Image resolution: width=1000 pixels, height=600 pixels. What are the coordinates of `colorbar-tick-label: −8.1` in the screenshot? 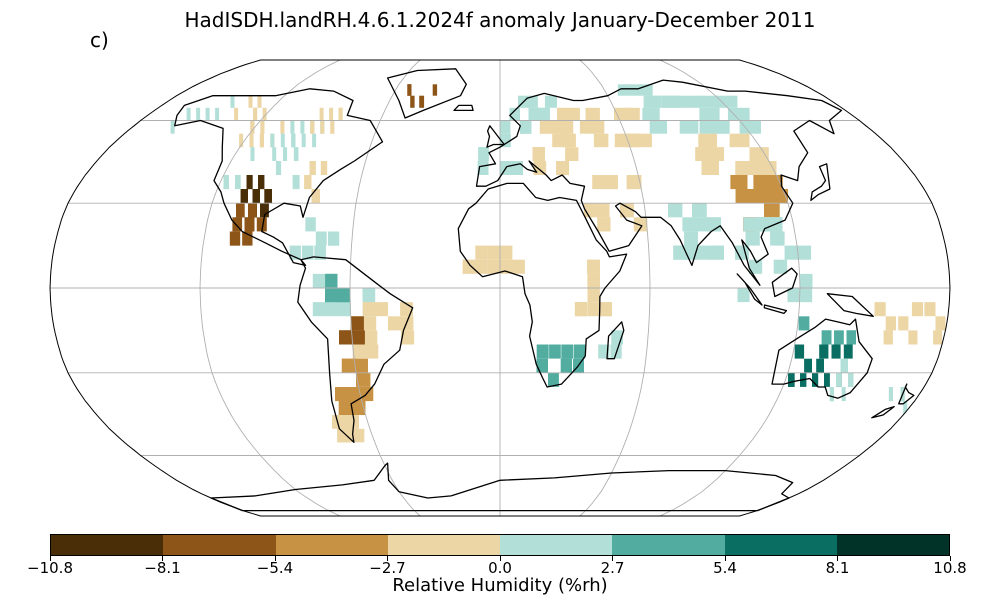 It's located at (162, 568).